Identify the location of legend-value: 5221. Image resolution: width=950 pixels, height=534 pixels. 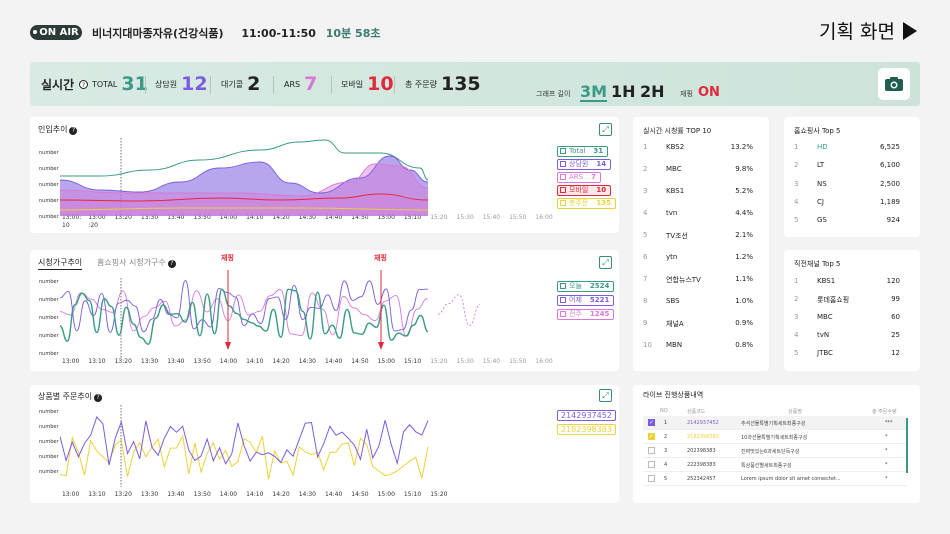
(599, 300).